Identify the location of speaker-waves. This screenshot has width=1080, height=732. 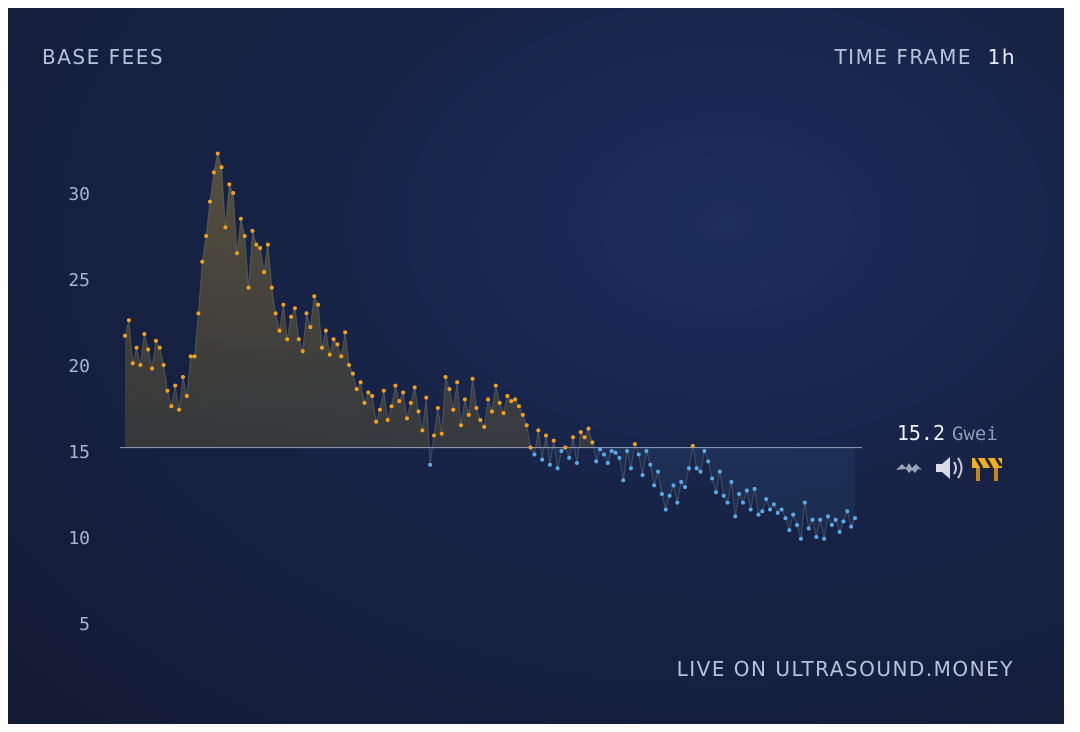
(958, 468).